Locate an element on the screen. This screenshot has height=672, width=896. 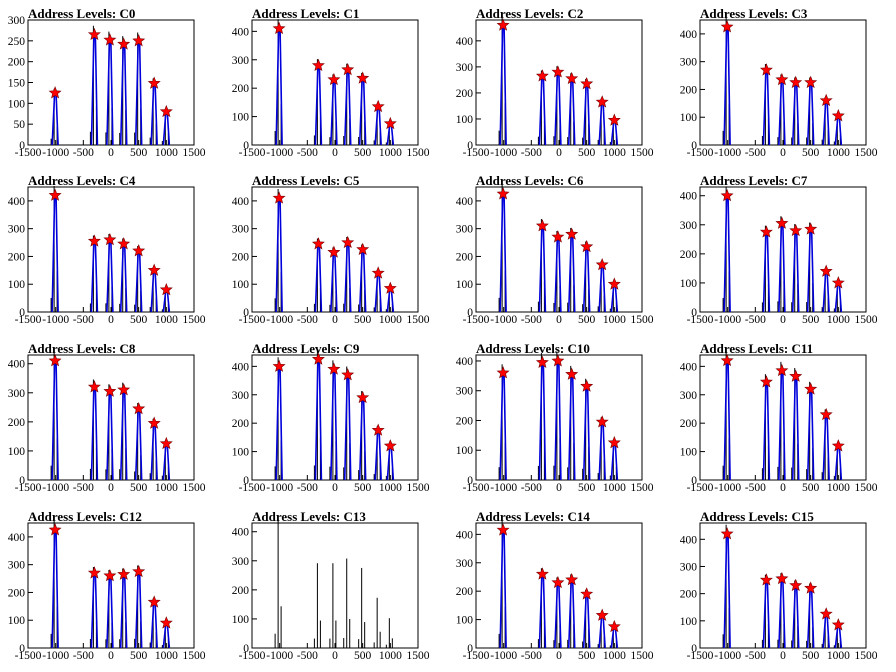
panel-title: Address Levels: C7 is located at coordinates (754, 180).